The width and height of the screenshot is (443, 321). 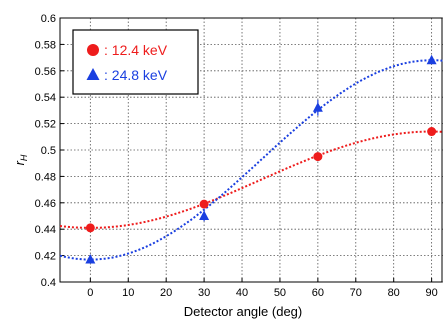 What do you see at coordinates (431, 293) in the screenshot?
I see `x-tick-label: 90` at bounding box center [431, 293].